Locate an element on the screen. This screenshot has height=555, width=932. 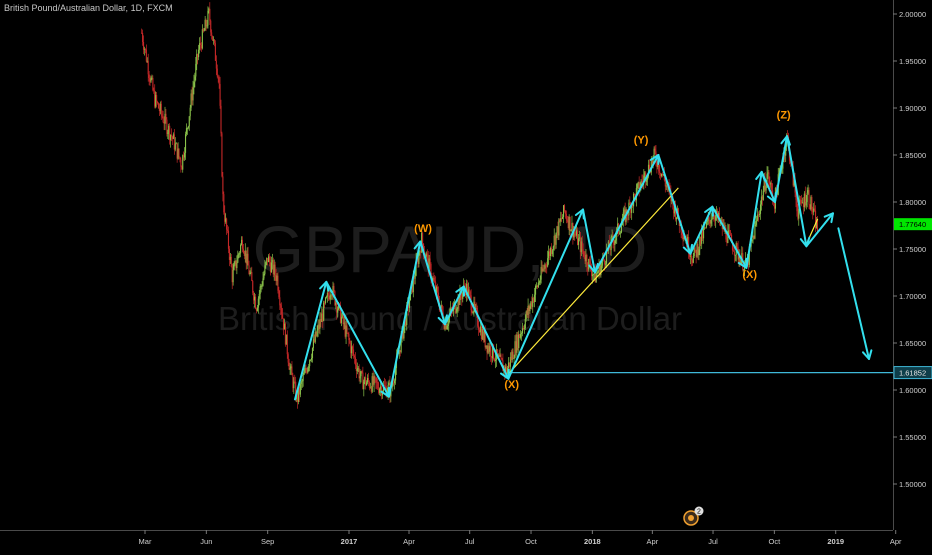
indicator-badge: 2 is located at coordinates (693, 516).